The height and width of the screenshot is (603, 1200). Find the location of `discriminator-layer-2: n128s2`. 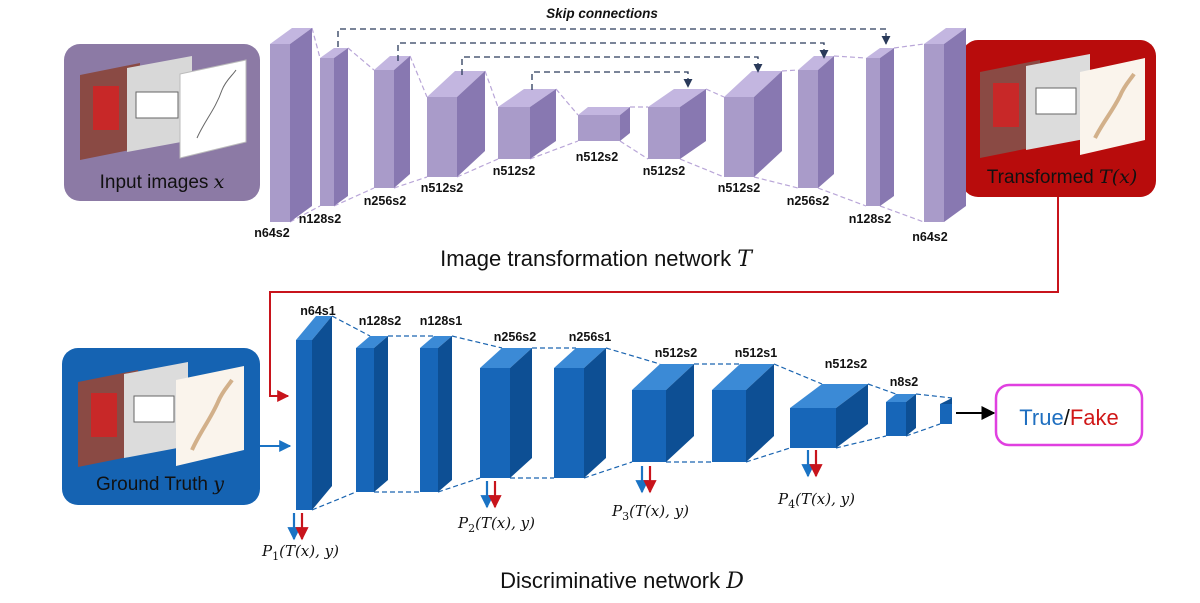

discriminator-layer-2: n128s2 is located at coordinates (378, 403).